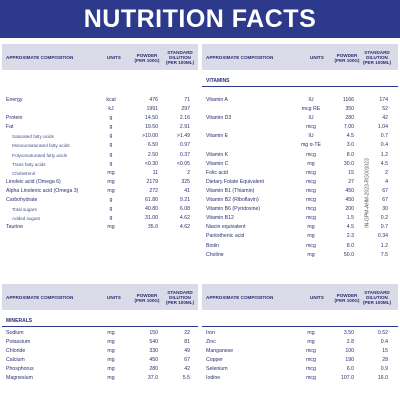  Describe the element at coordinates (33, 137) in the screenshot. I see `row-label: Saturated fatty acids` at that location.